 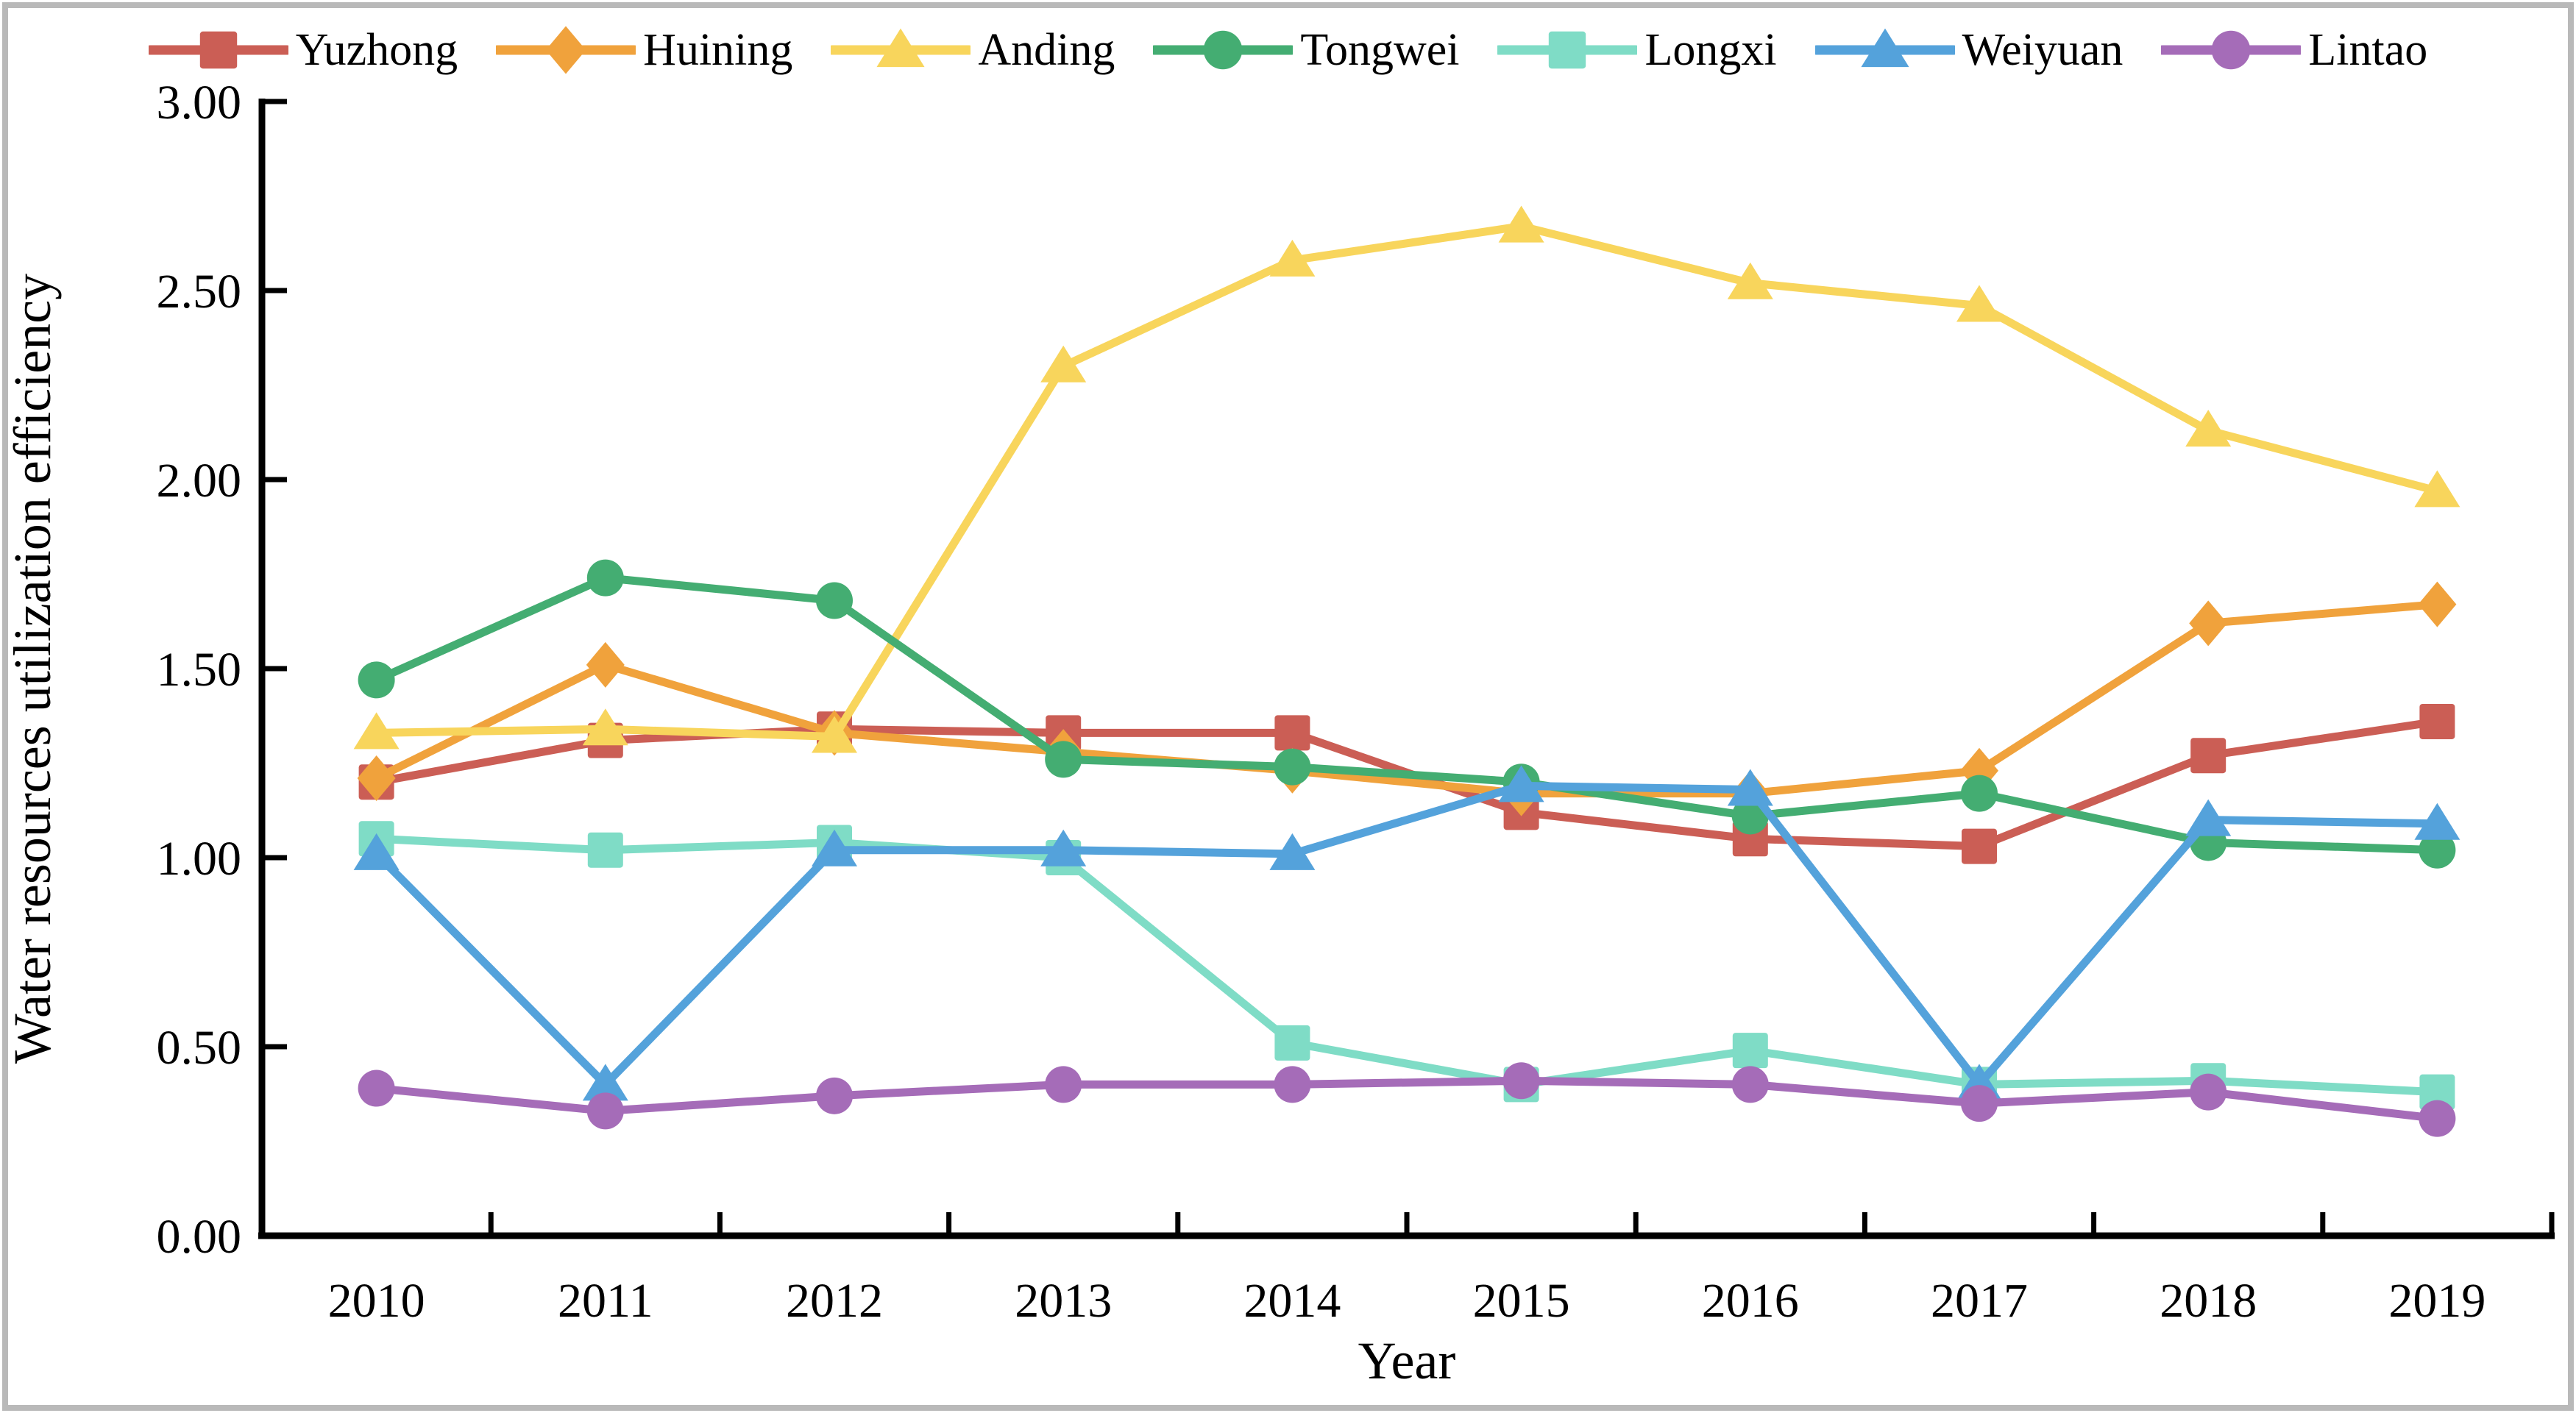 What do you see at coordinates (605, 1301) in the screenshot?
I see `x-tick-label: 2011` at bounding box center [605, 1301].